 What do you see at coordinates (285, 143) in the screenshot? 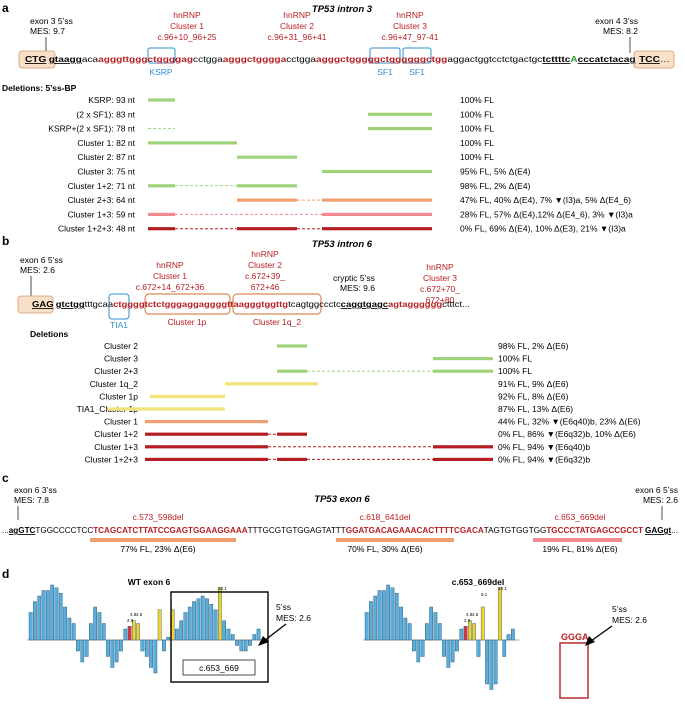
I see `deletion-row: Cluster 1: 82 nt 100% FL` at bounding box center [285, 143].